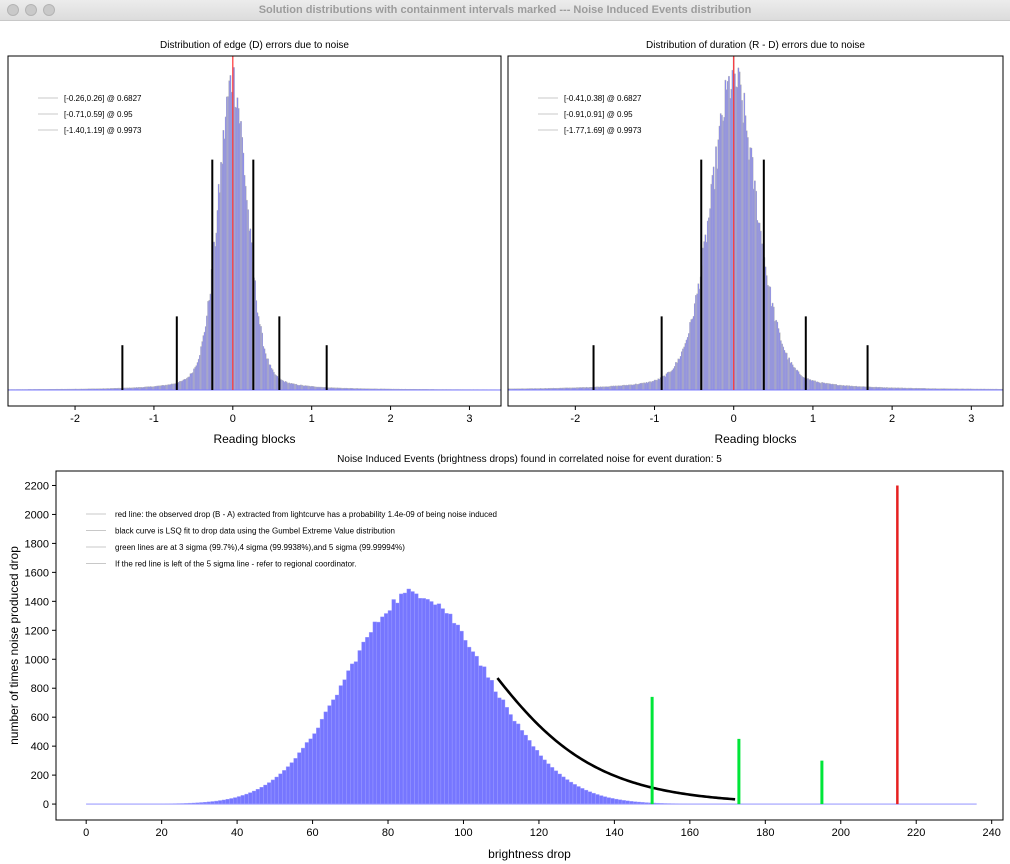 The width and height of the screenshot is (1010, 864). I want to click on x-tick-label: 120, so click(539, 833).